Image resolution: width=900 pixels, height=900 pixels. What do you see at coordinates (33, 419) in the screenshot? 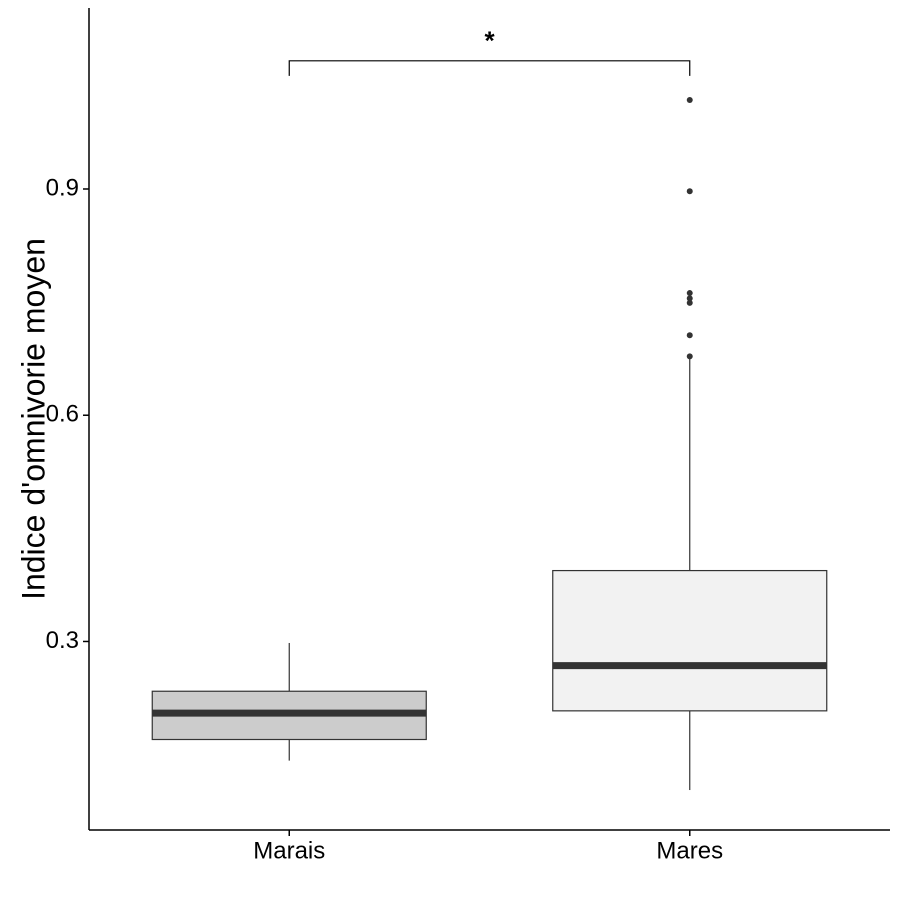
I see `y-axis-title: Indice d'omnivorie moyen` at bounding box center [33, 419].